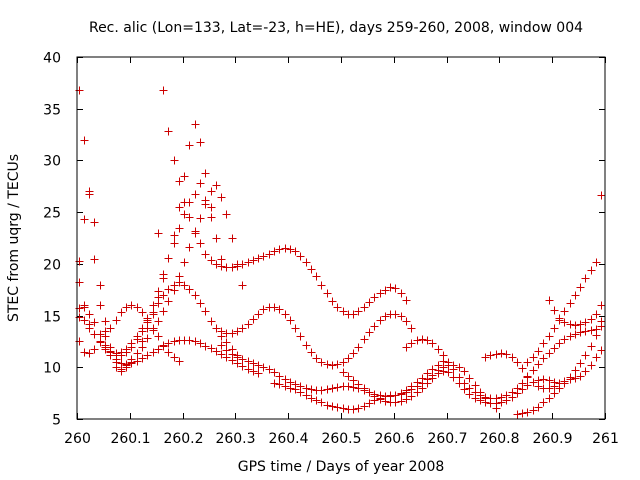 The width and height of the screenshot is (640, 480). What do you see at coordinates (341, 439) in the screenshot?
I see `x-tick-label: 260.5` at bounding box center [341, 439].